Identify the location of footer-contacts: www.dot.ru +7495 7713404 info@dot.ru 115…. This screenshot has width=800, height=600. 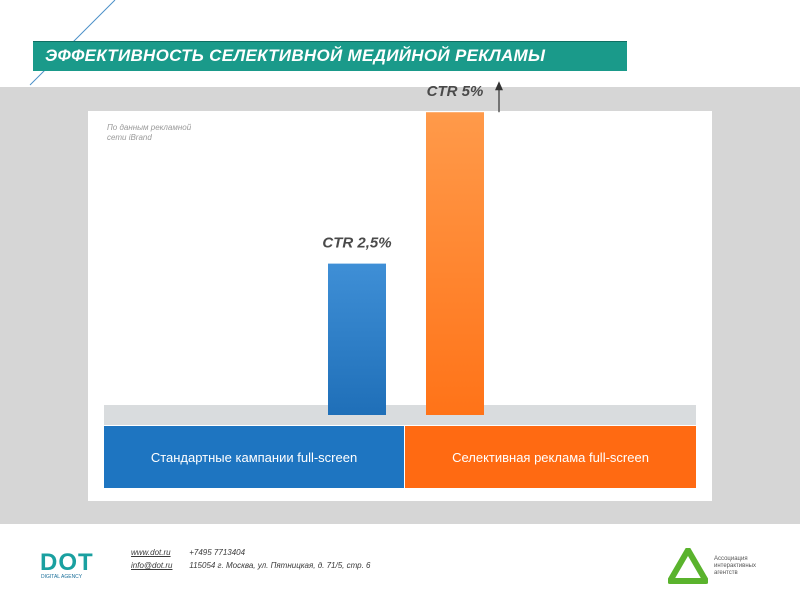
(251, 559).